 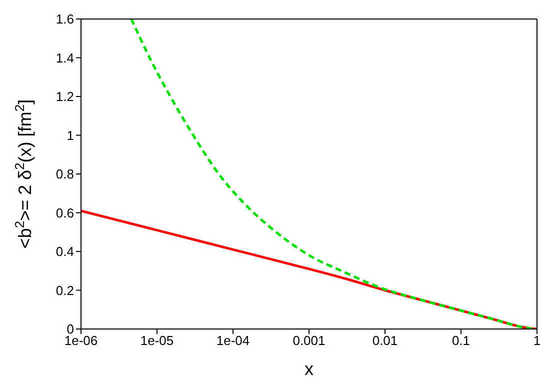 I want to click on y-tick-label: 0.6, so click(x=65, y=212).